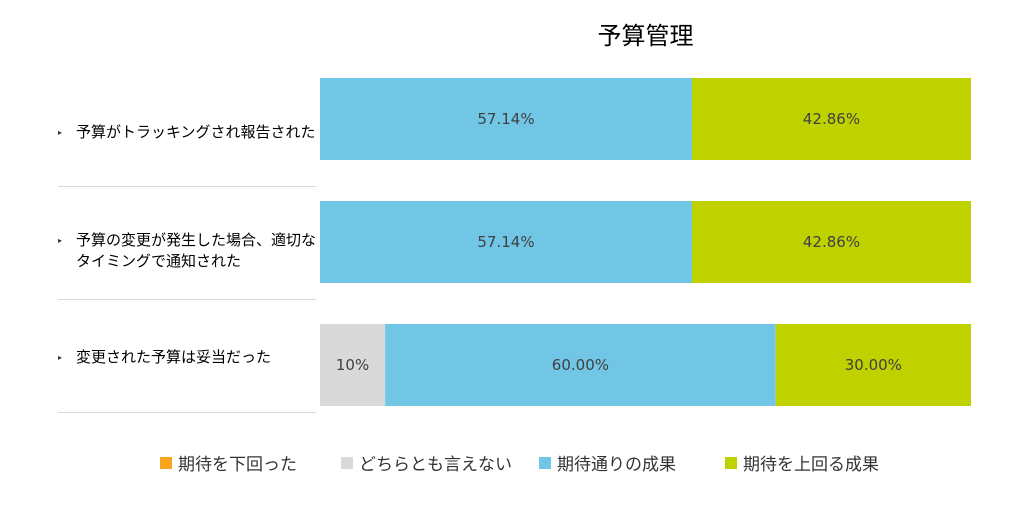 This screenshot has height=508, width=1032. What do you see at coordinates (187, 132) in the screenshot?
I see `category-label-1: ▸ 予算がトラッキングされ報告された` at bounding box center [187, 132].